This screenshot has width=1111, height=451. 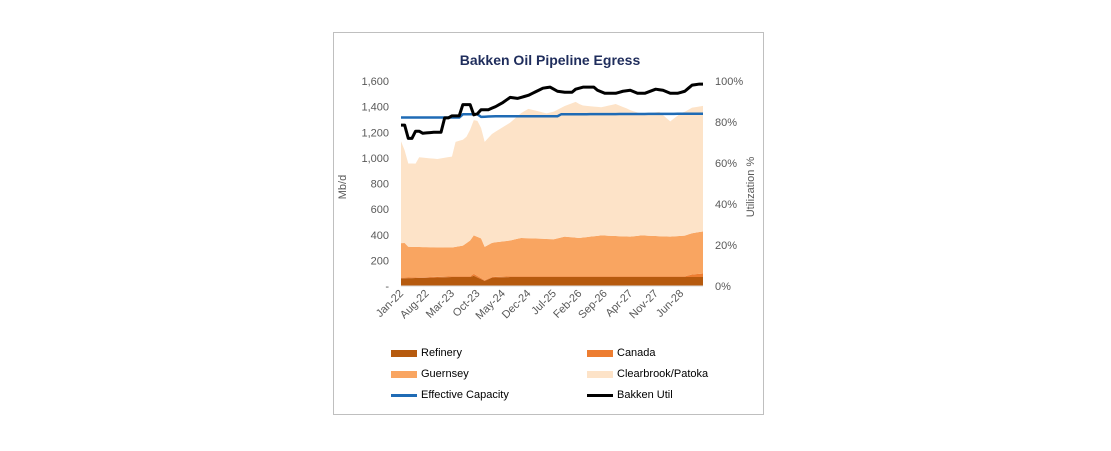 What do you see at coordinates (552, 174) in the screenshot?
I see `area-clearbrook-patoka` at bounding box center [552, 174].